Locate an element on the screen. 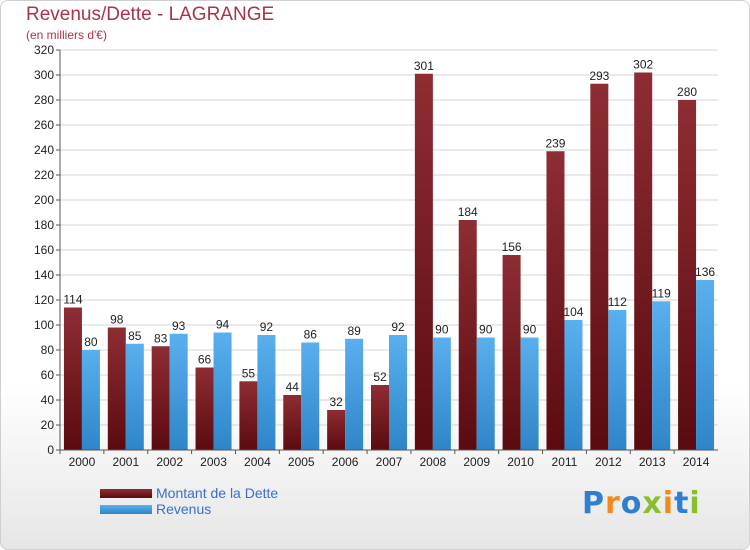 The width and height of the screenshot is (750, 550). value-label-debt: 293 is located at coordinates (599, 76).